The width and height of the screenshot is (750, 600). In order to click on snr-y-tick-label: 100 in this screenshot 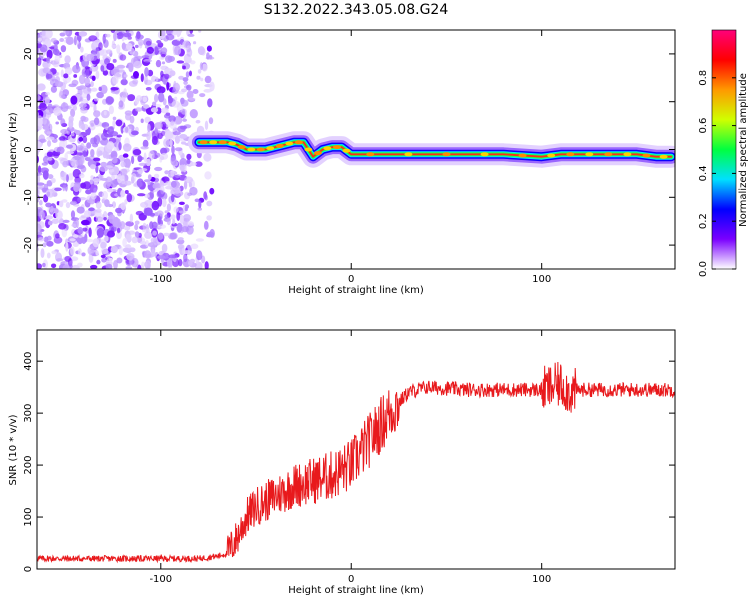, I will do `click(28, 516)`.